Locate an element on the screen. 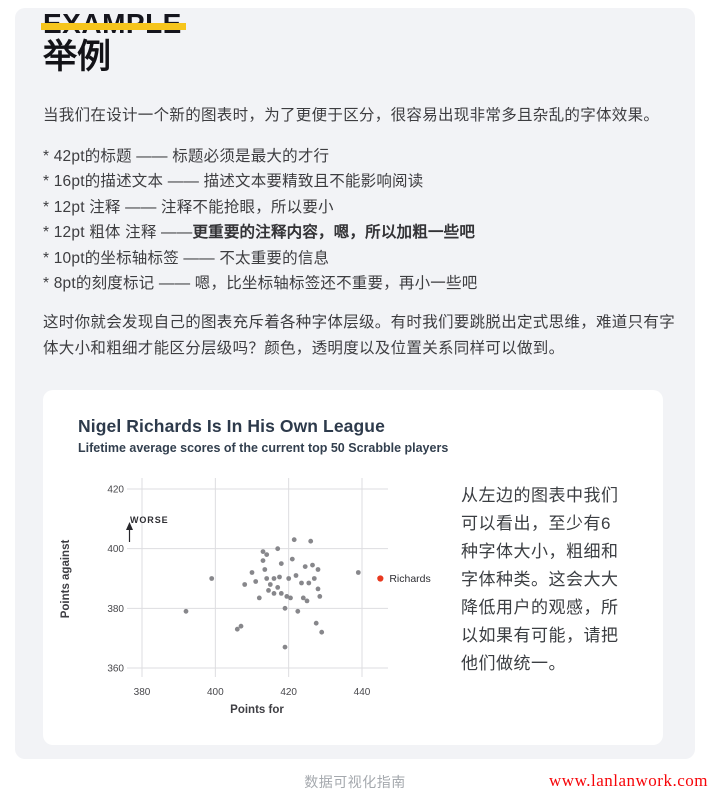 This screenshot has height=795, width=710. svg-text: Points for is located at coordinates (257, 710).